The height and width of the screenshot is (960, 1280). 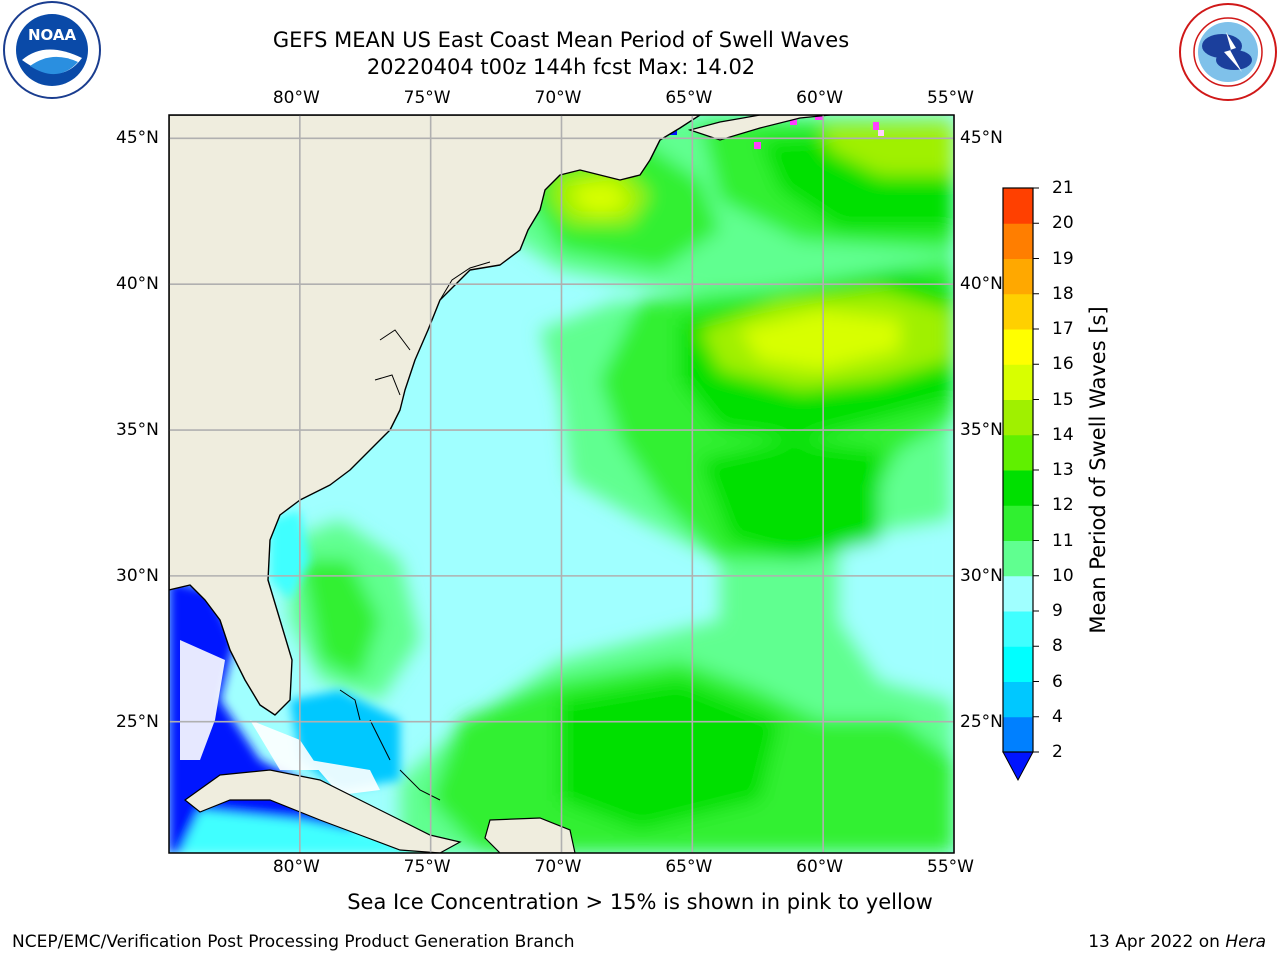 I want to click on colorbar-tick-label: 13, so click(x=1063, y=470).